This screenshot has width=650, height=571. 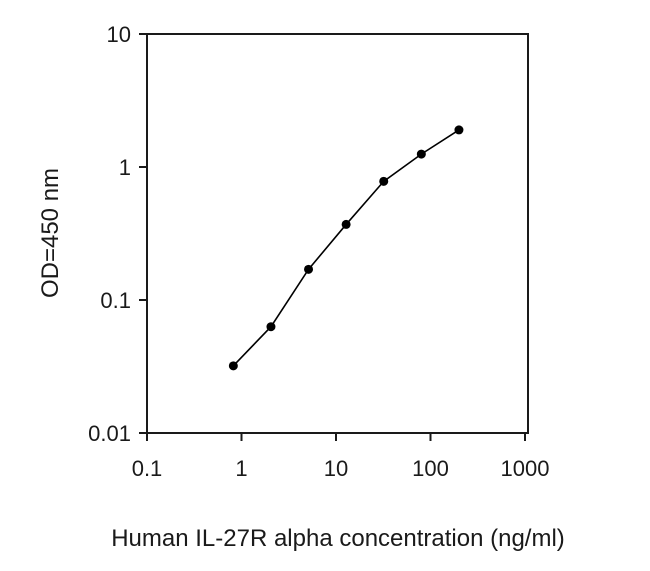 What do you see at coordinates (241, 468) in the screenshot?
I see `x-tick-label: 1` at bounding box center [241, 468].